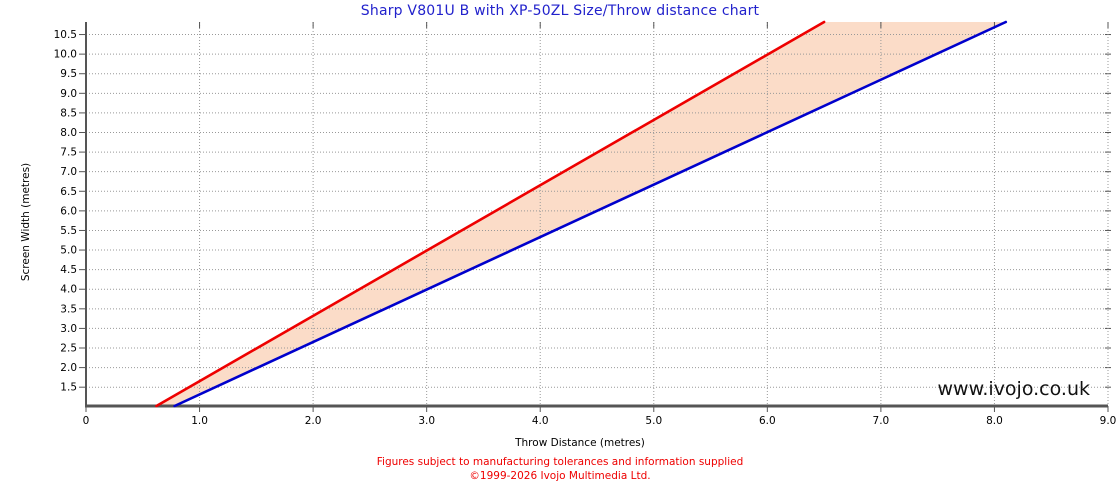 The height and width of the screenshot is (500, 1120). Describe the element at coordinates (560, 476) in the screenshot. I see `footer-copyright: ©1999-2026 Ivojo Multimedia Ltd.` at that location.